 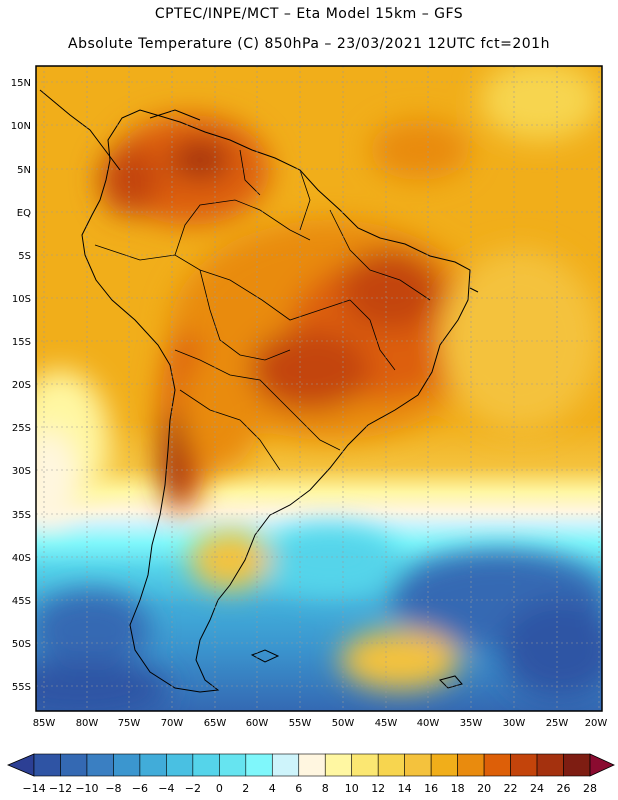 What do you see at coordinates (33, 788) in the screenshot?
I see `colorbar-label: −14` at bounding box center [33, 788].